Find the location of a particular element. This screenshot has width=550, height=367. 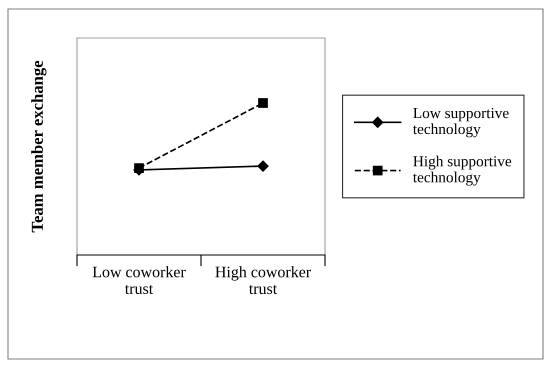

legend-label: High supportive technology is located at coordinates (462, 171).